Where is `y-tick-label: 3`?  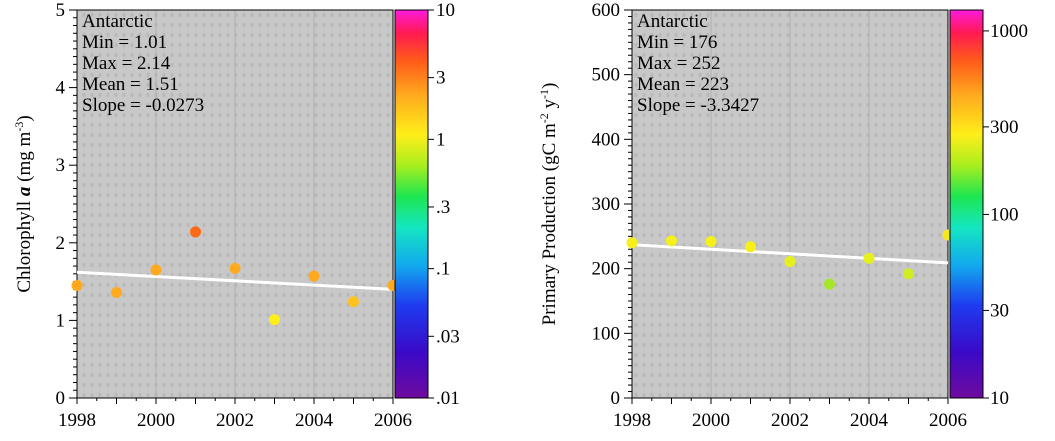
y-tick-label: 3 is located at coordinates (61, 165).